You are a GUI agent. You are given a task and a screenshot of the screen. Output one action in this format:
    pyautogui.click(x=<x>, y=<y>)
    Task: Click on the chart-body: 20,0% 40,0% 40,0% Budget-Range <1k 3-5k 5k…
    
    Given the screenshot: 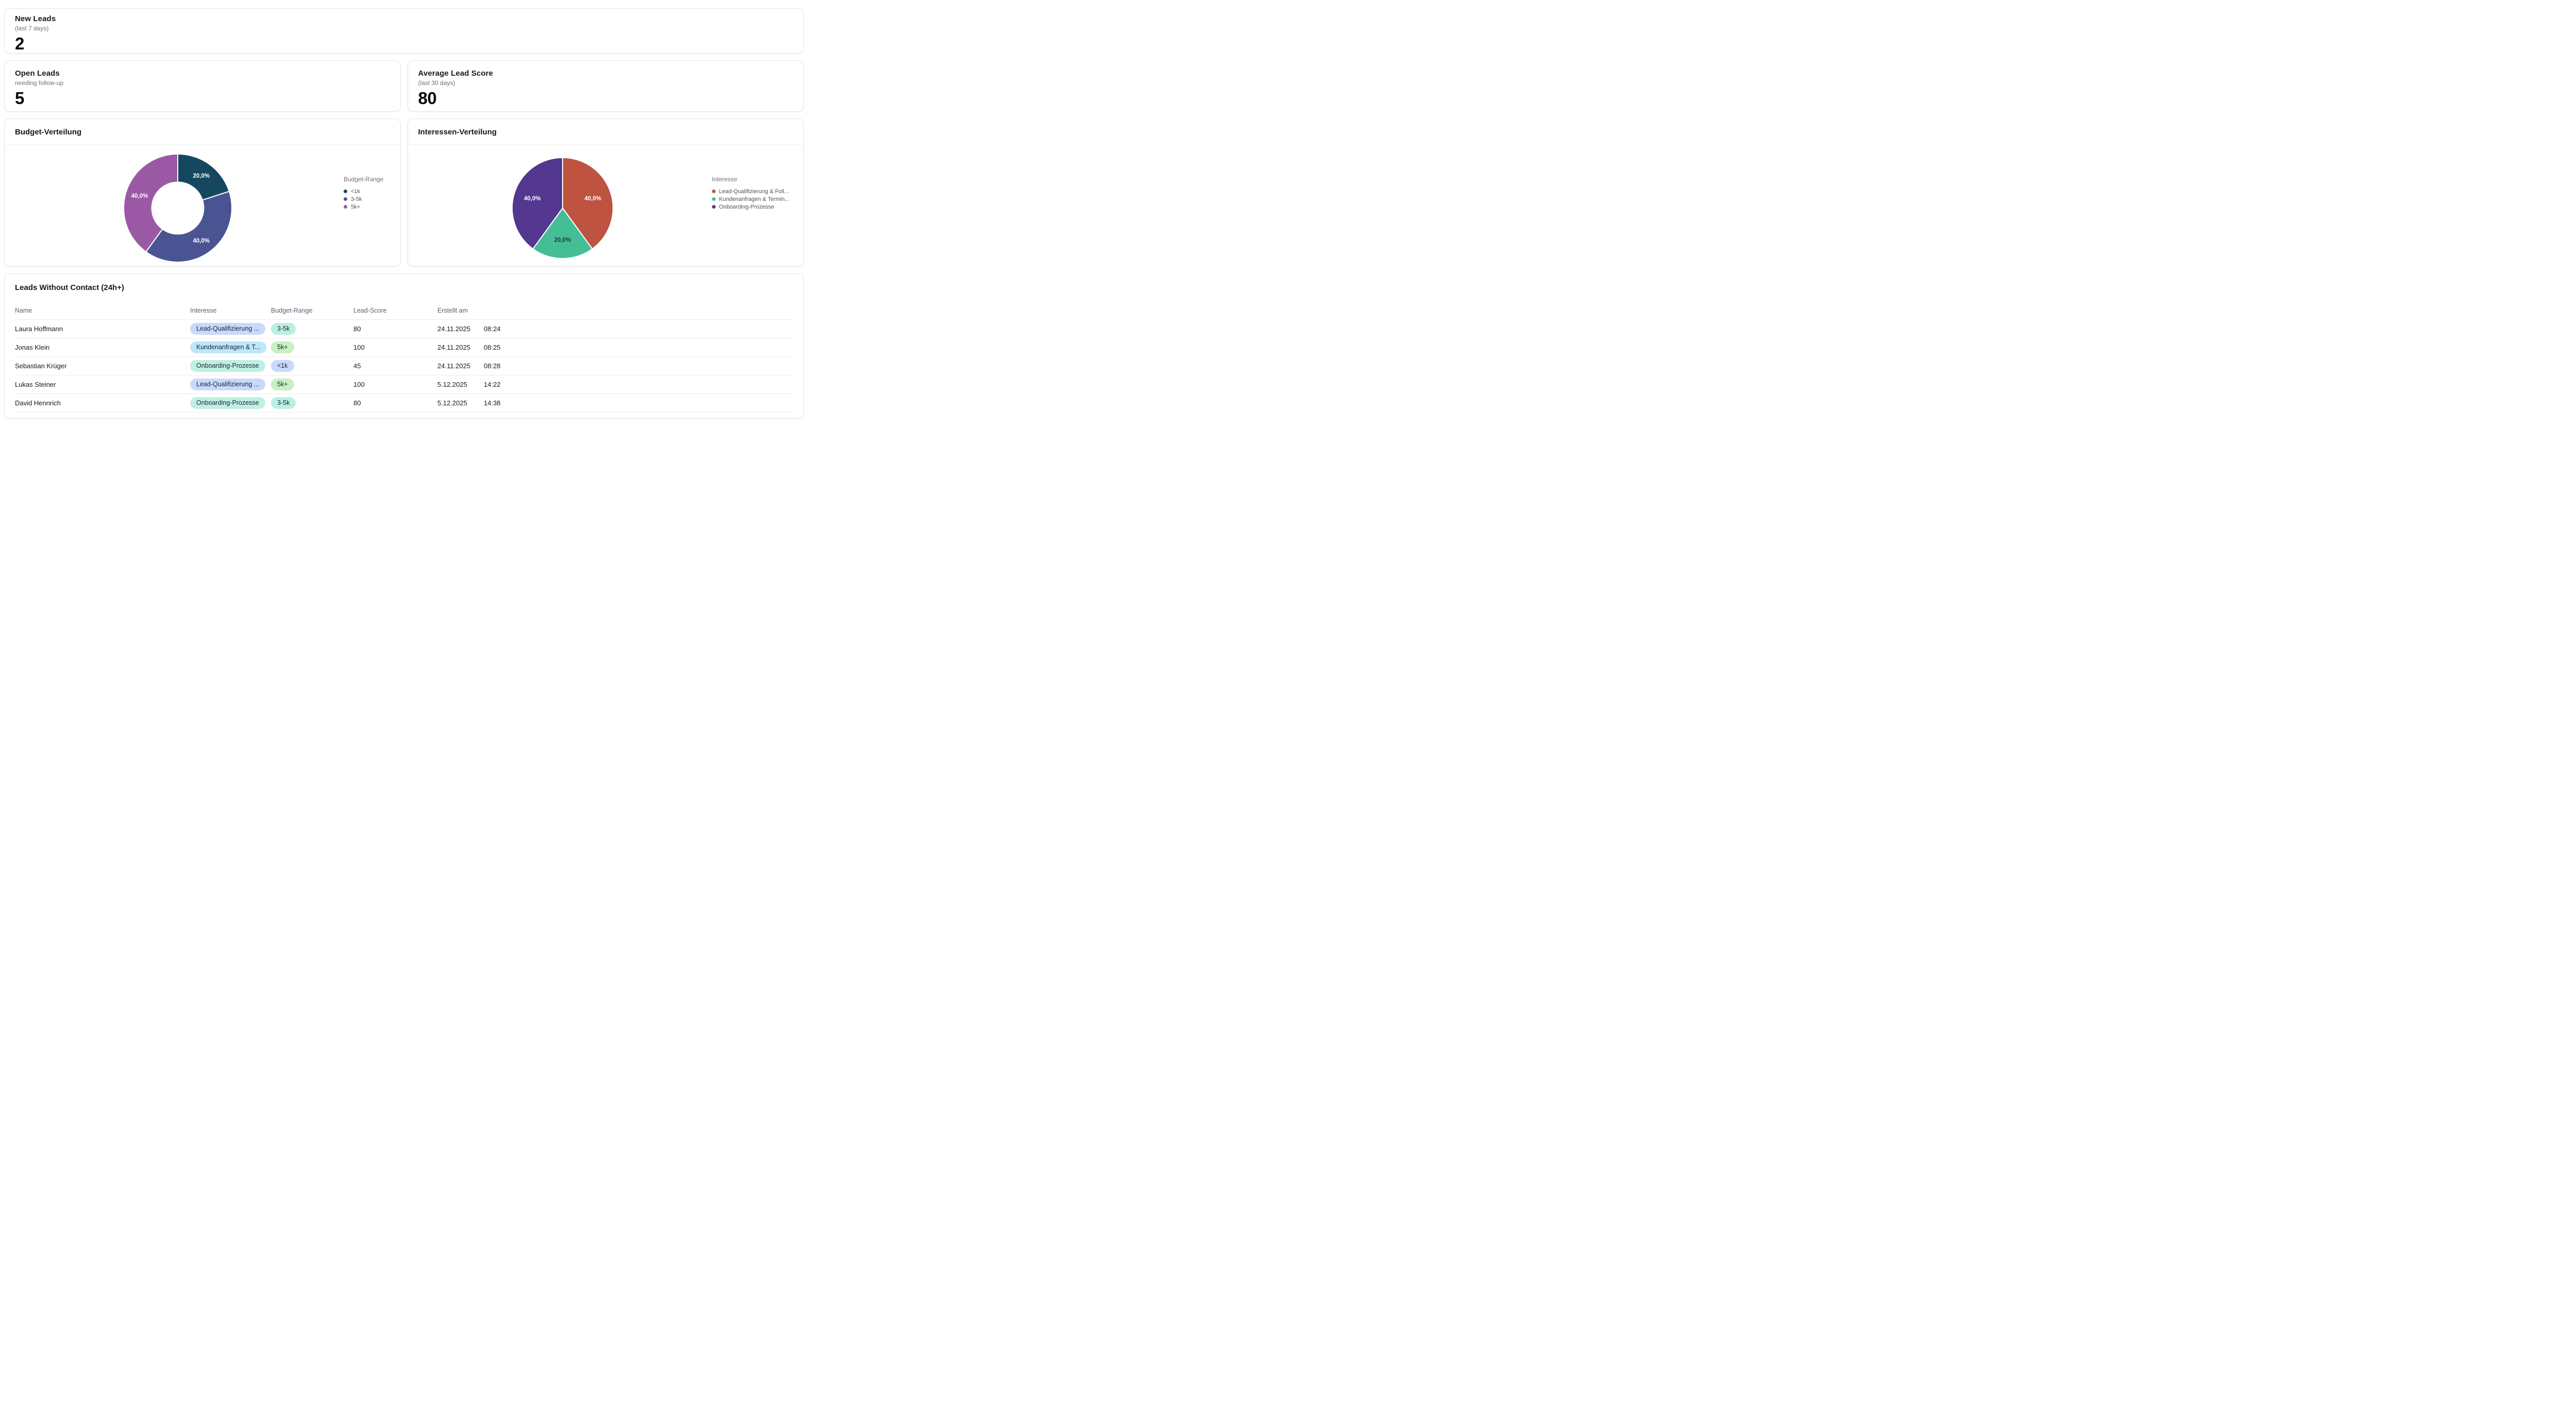 What is the action you would take?
    pyautogui.click(x=202, y=206)
    